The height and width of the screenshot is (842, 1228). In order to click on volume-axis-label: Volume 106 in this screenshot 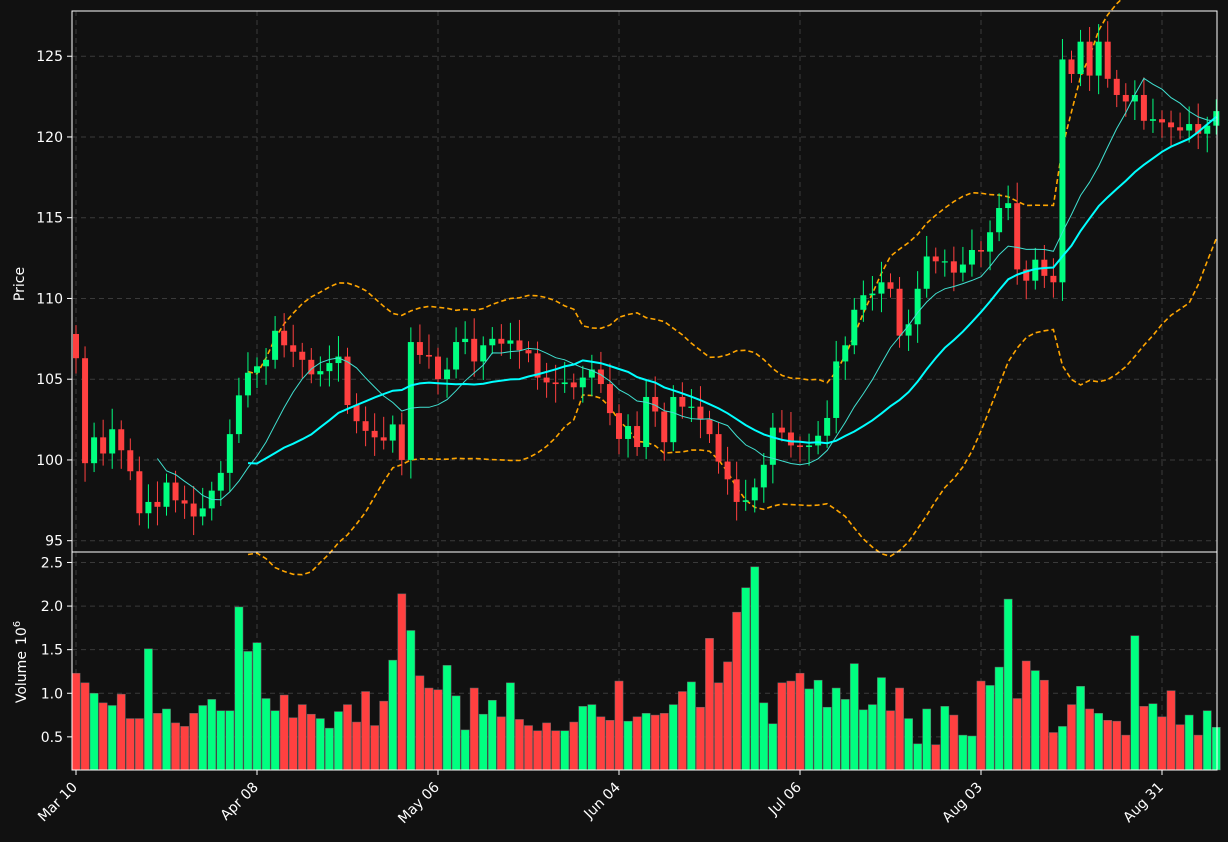, I will do `click(21, 662)`.